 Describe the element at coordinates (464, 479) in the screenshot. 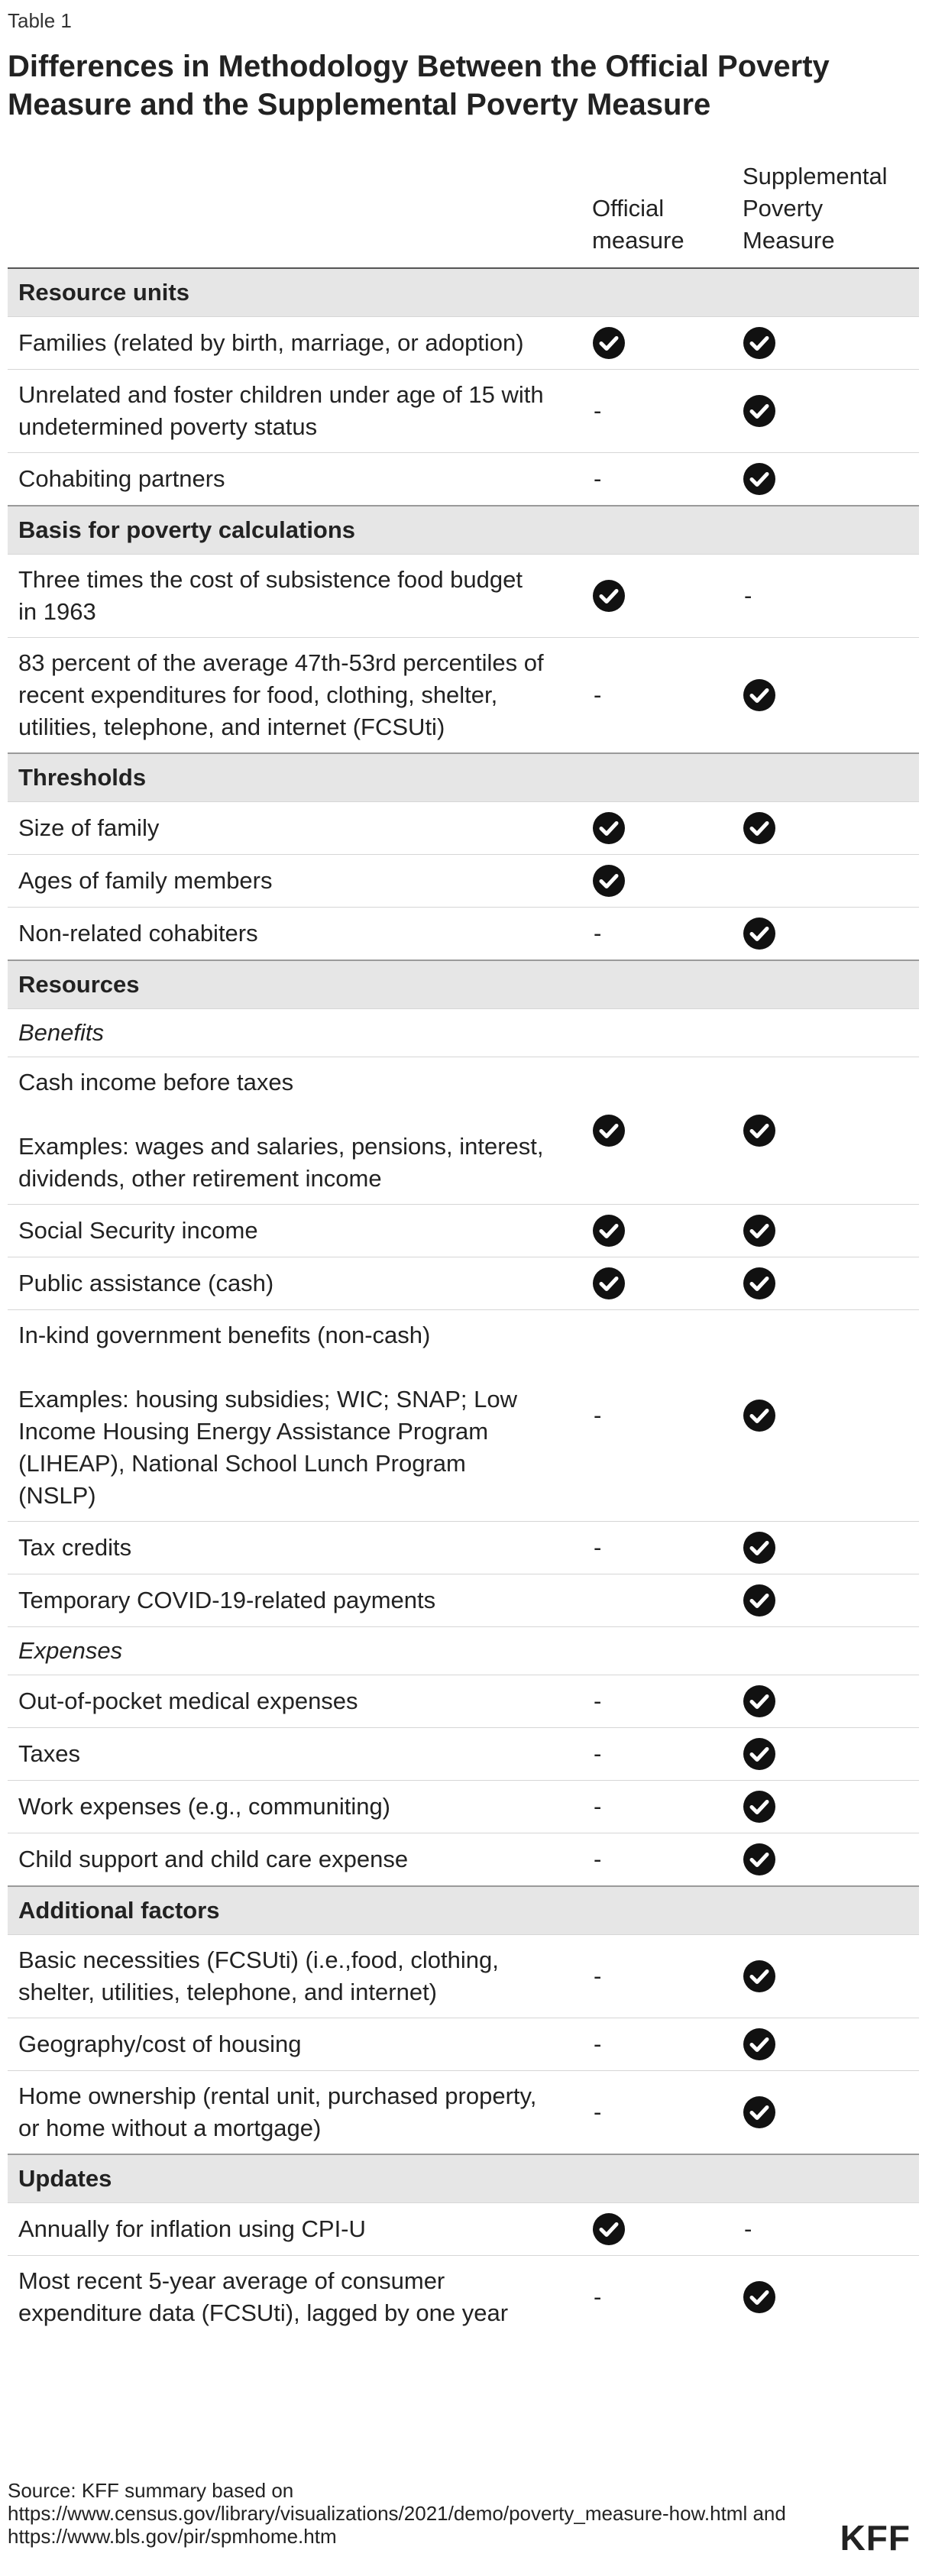

I see `row: Cohabiting partners -` at that location.